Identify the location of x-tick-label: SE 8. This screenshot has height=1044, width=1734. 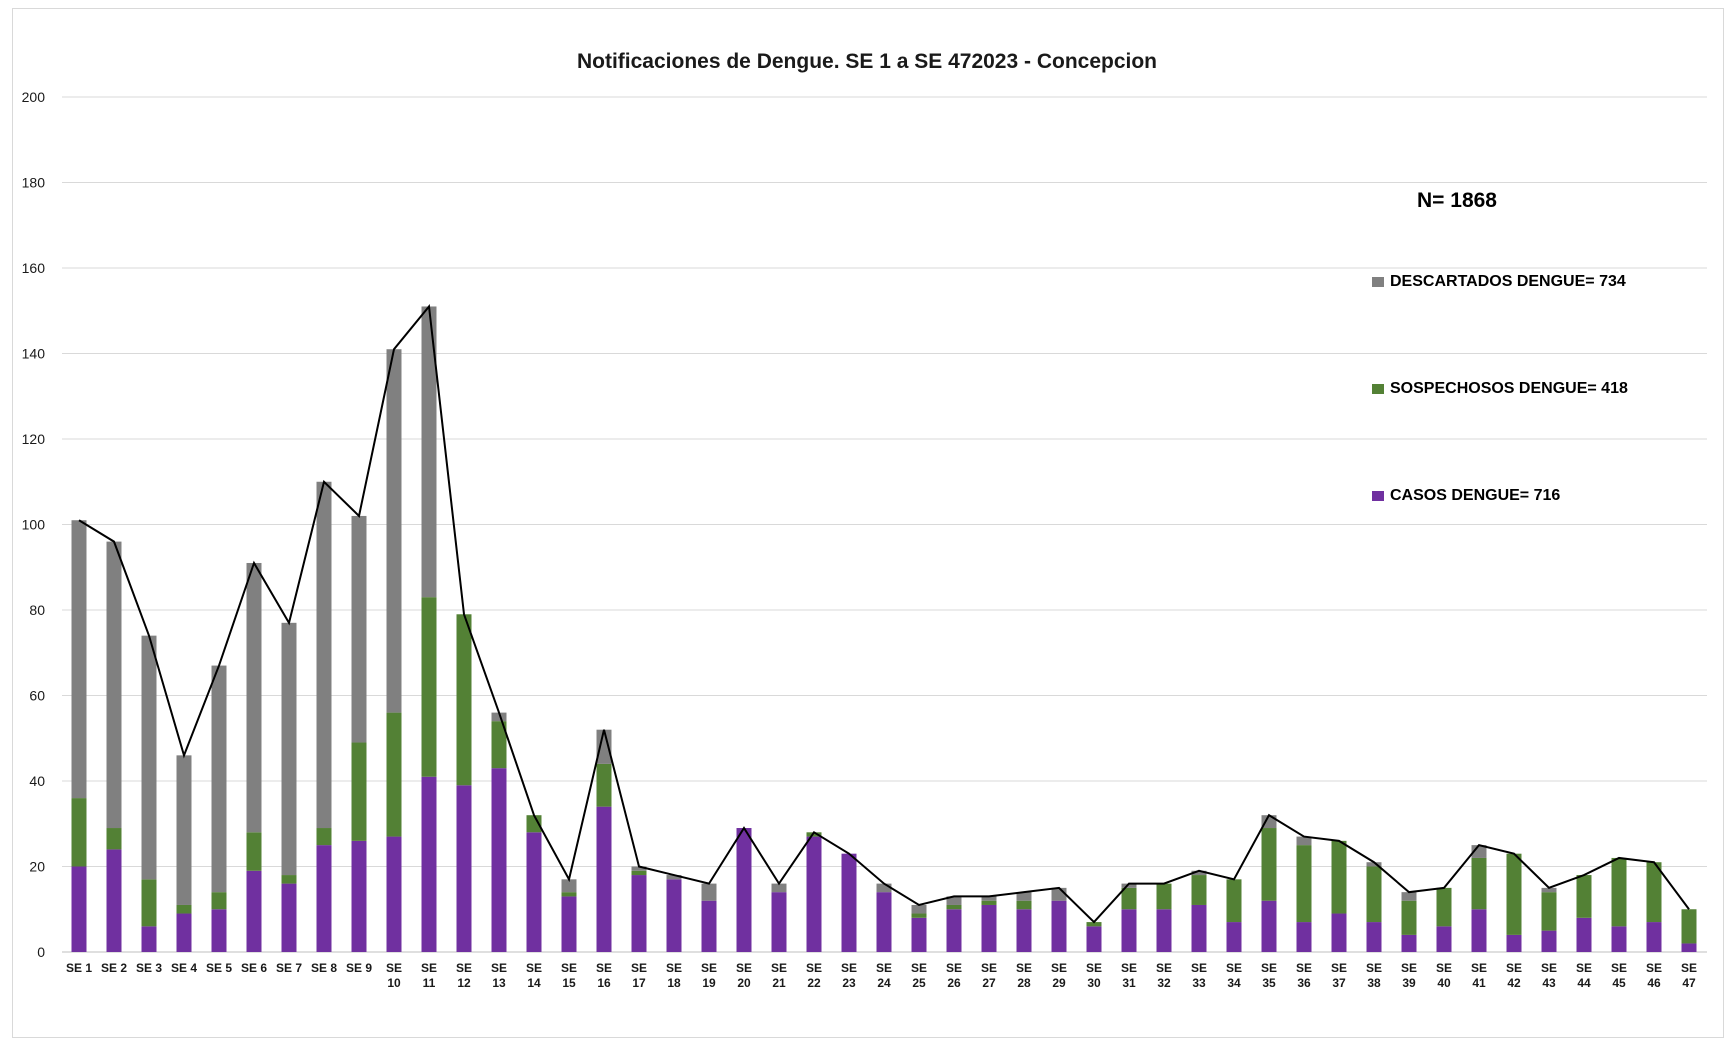
(324, 968).